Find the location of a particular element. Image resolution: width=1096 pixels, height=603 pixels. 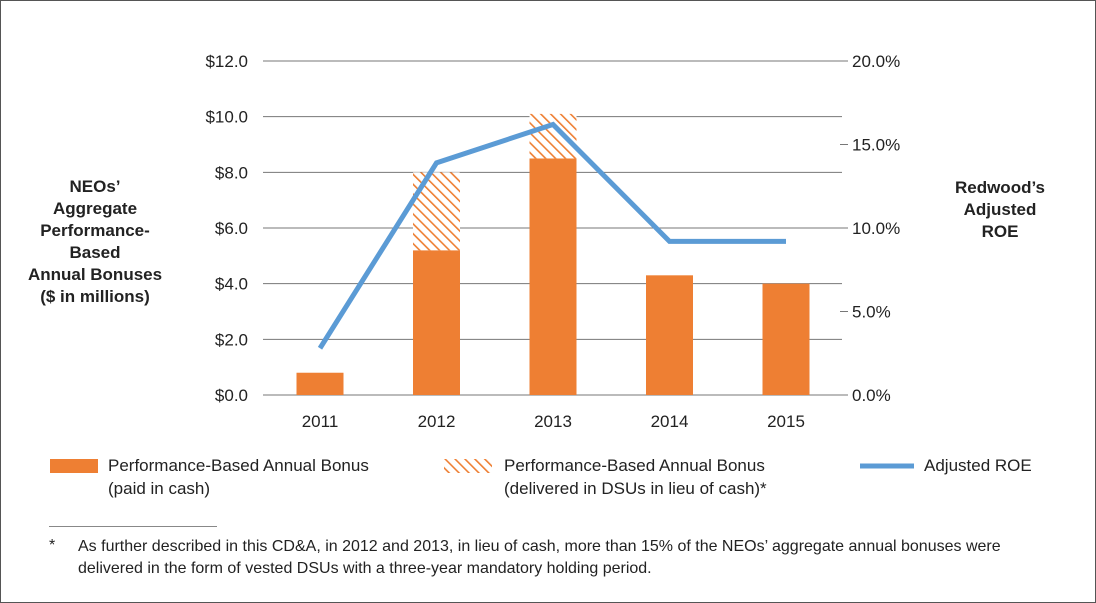

left_axis-line: Performance- is located at coordinates (95, 230).